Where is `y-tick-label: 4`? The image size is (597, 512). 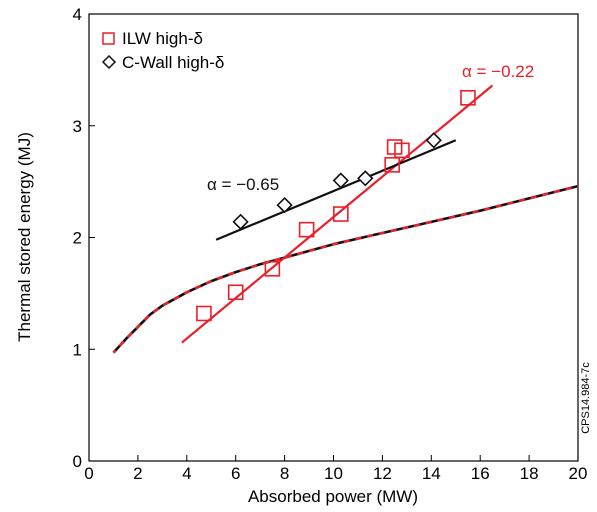
y-tick-label: 4 is located at coordinates (77, 14).